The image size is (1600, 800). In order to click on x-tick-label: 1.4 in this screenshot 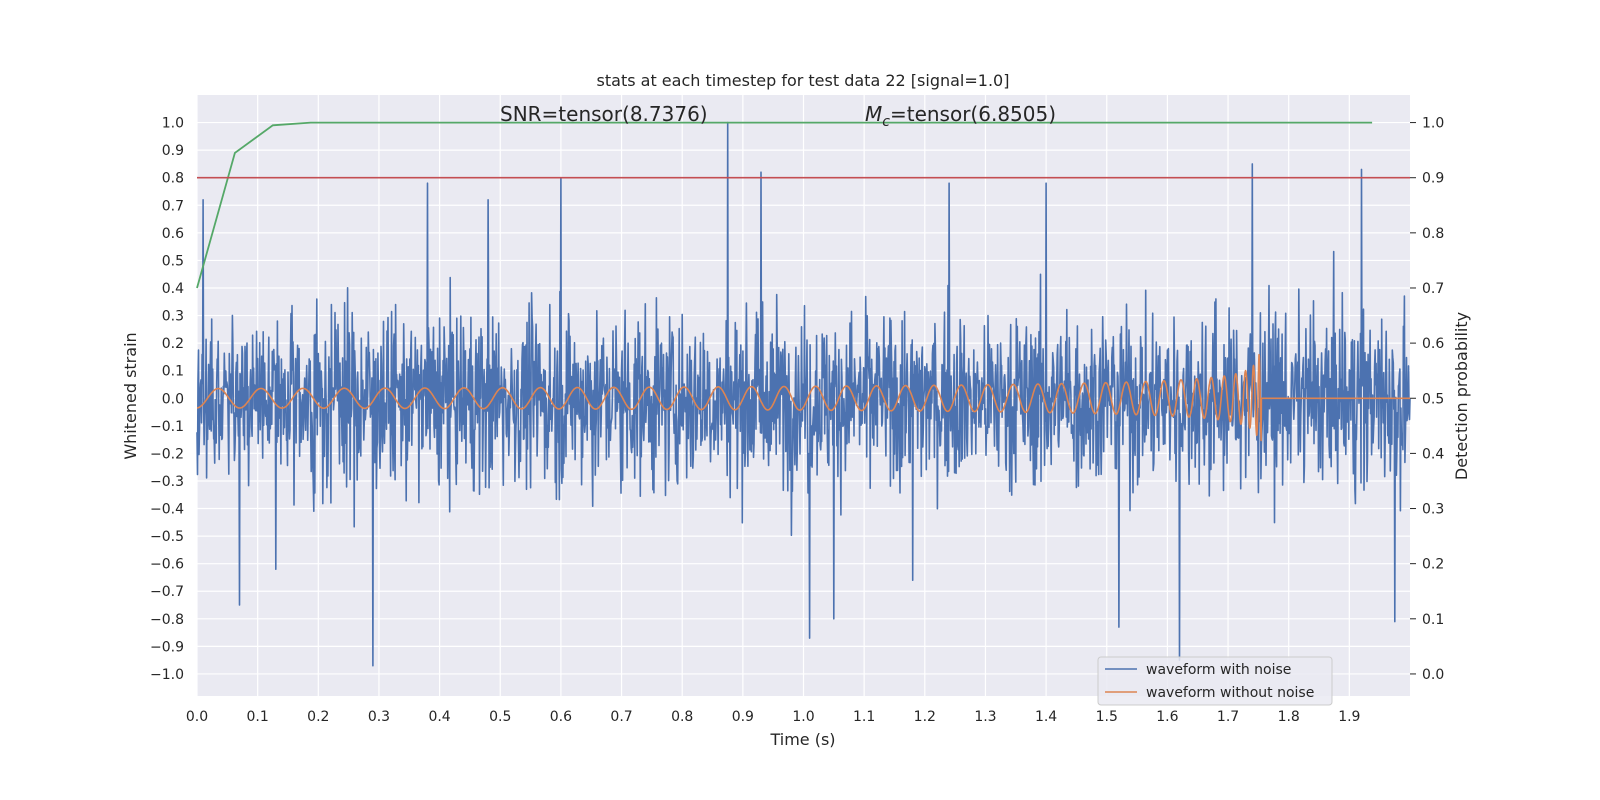, I will do `click(1046, 717)`.